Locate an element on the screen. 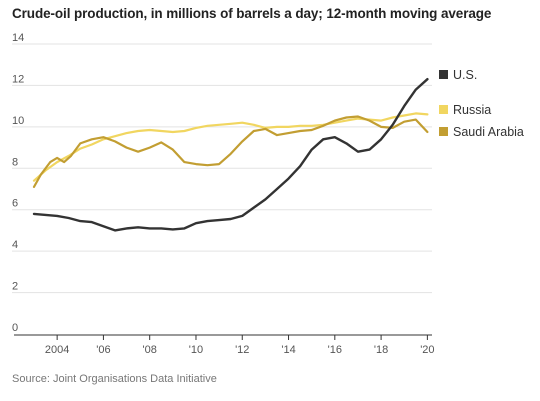 The height and width of the screenshot is (401, 540). y-tick-label-14: 14 is located at coordinates (18, 38).